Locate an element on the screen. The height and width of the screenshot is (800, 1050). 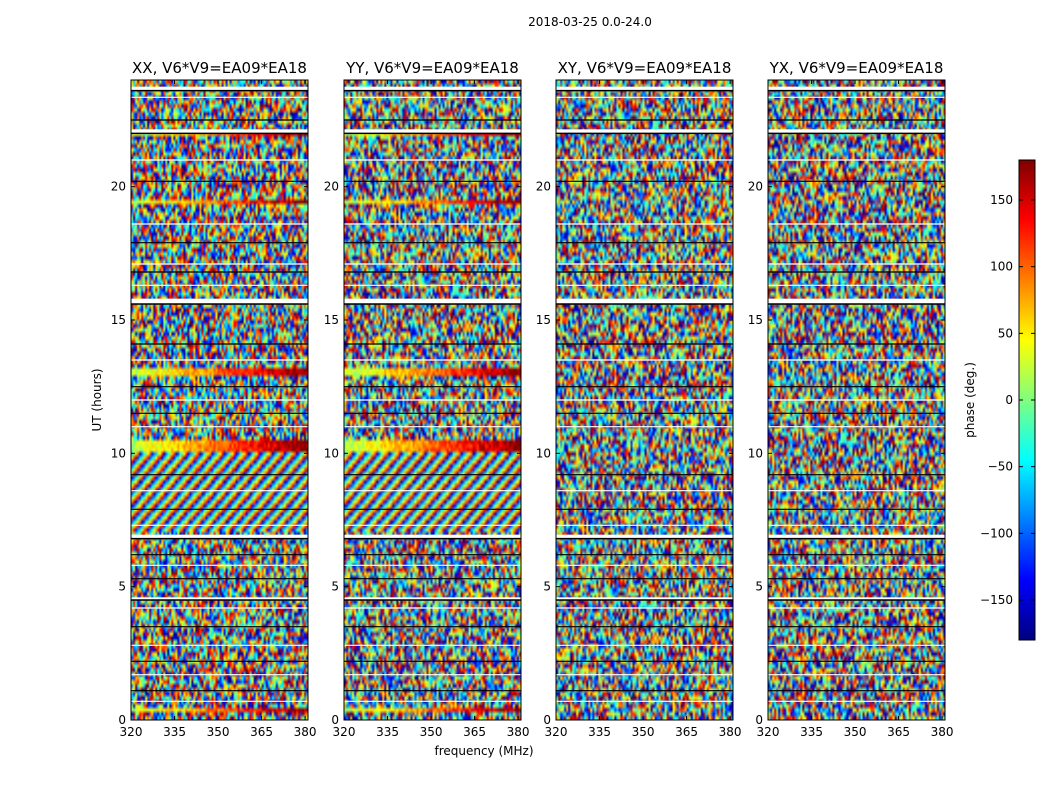
figure-suptitle: 2018-03-25 0.0-24.0 is located at coordinates (590, 22).